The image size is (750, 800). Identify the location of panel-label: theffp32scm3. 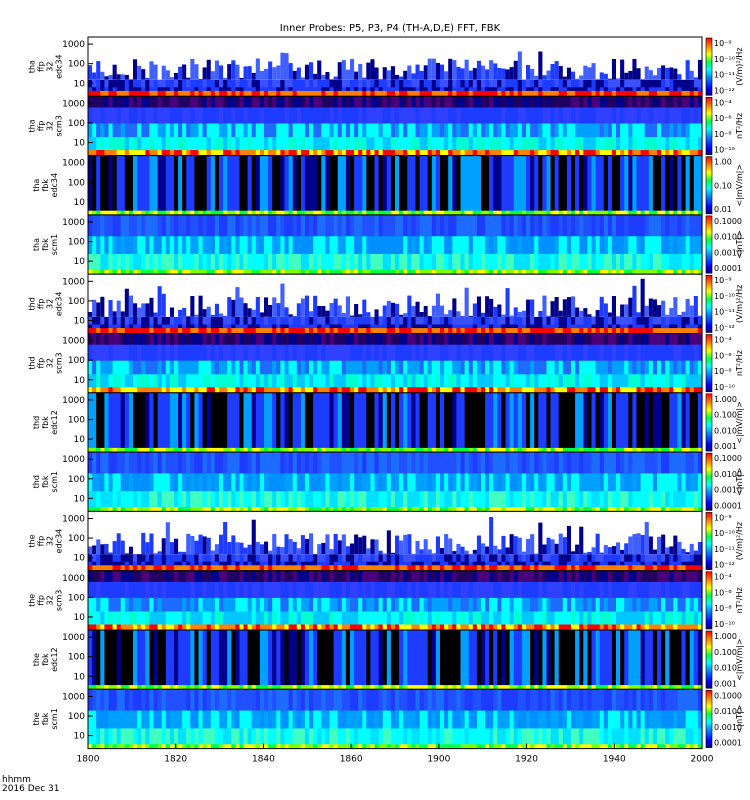
(46, 600).